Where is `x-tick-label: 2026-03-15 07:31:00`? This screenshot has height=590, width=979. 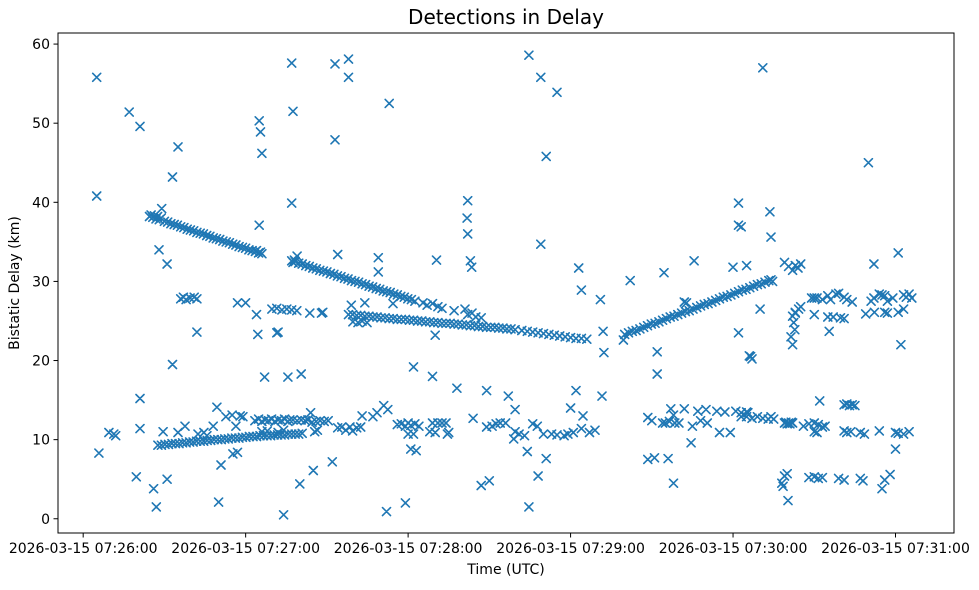 x-tick-label: 2026-03-15 07:31:00 is located at coordinates (895, 549).